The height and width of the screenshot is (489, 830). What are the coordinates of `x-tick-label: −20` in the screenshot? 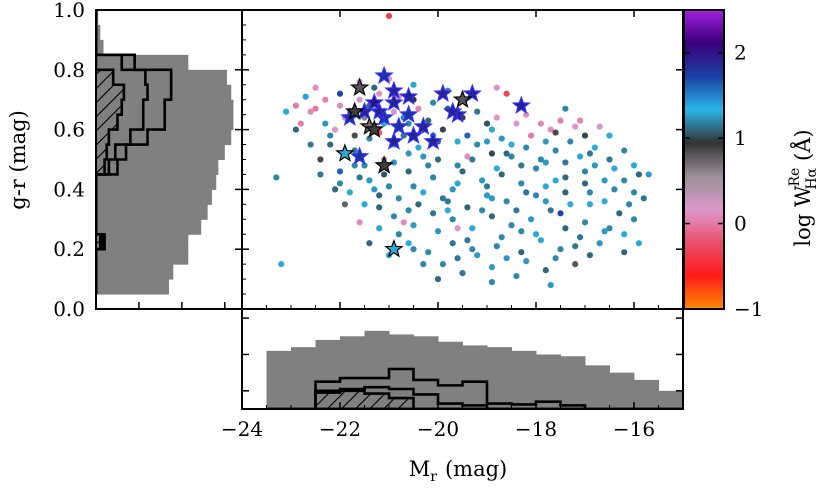 It's located at (438, 429).